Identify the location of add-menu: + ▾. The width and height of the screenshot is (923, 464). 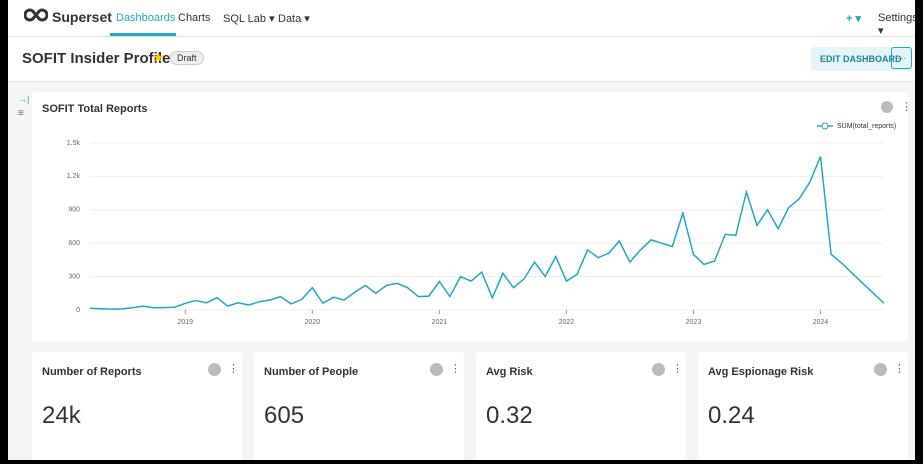
(854, 19).